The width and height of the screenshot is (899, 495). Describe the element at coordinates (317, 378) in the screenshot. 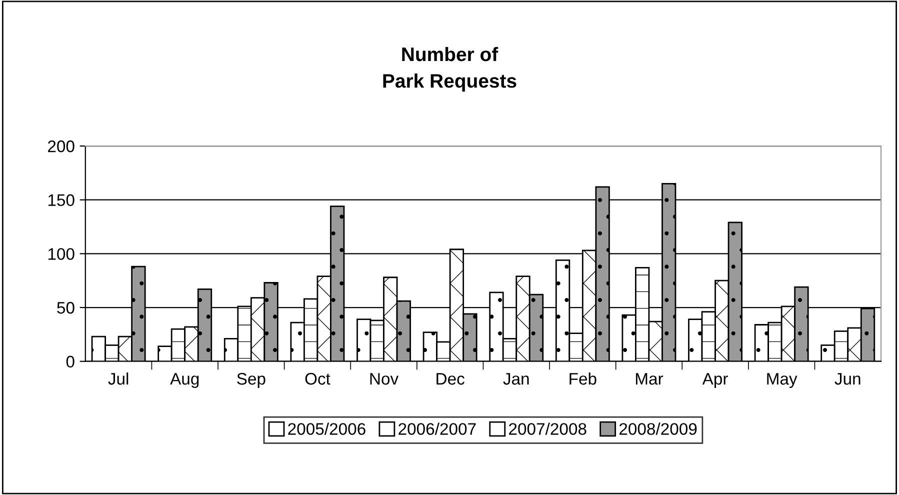

I see `x-tick-label: Oct` at that location.